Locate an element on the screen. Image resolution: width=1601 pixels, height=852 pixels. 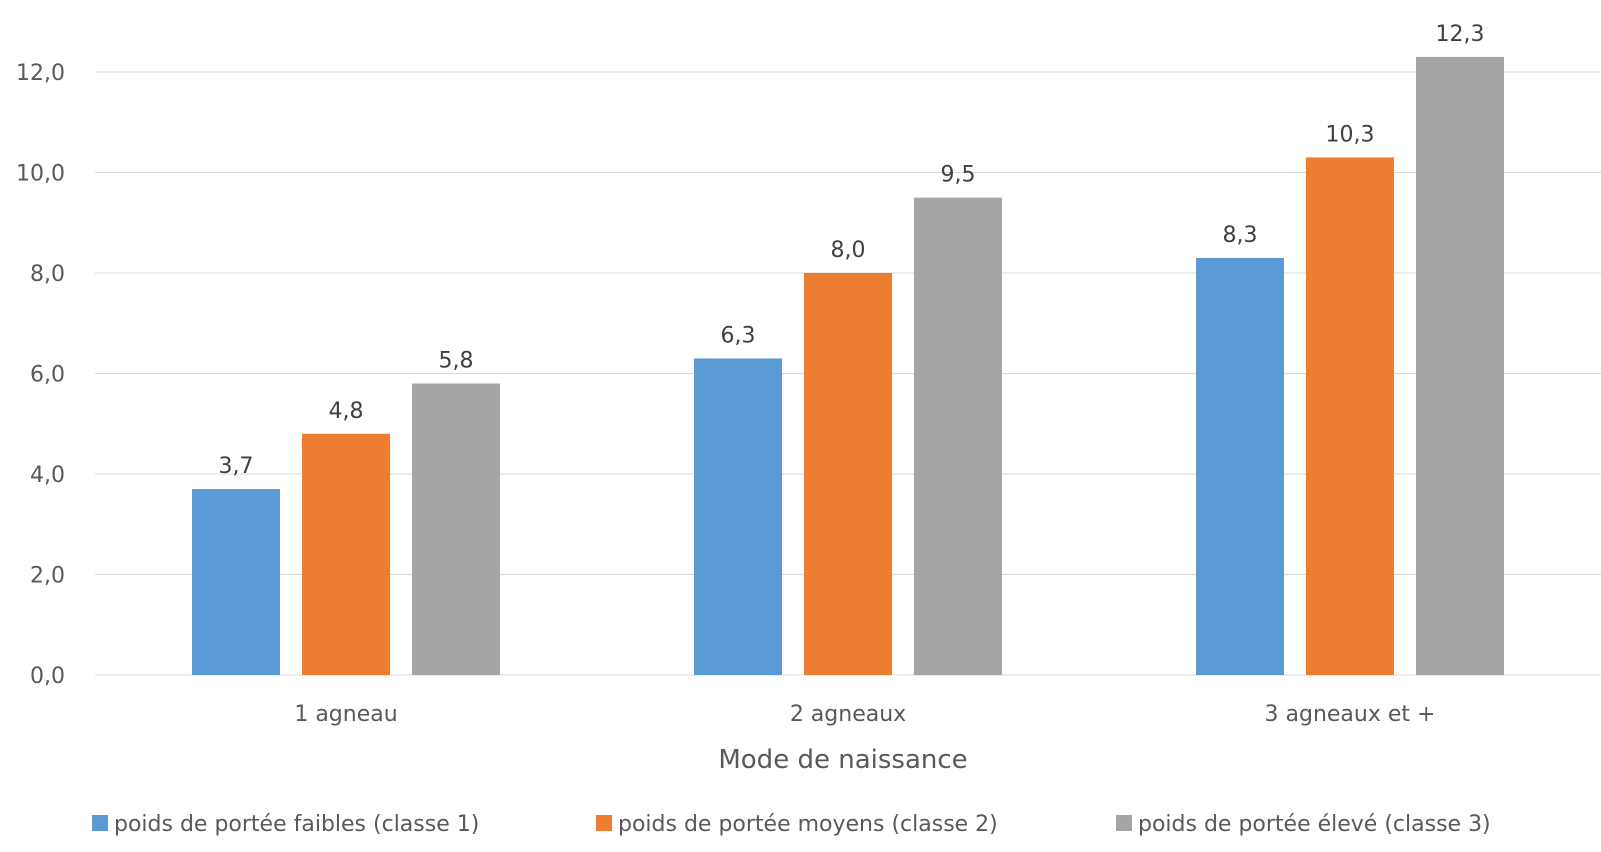
x-category-label: 1 agneau is located at coordinates (345, 714).